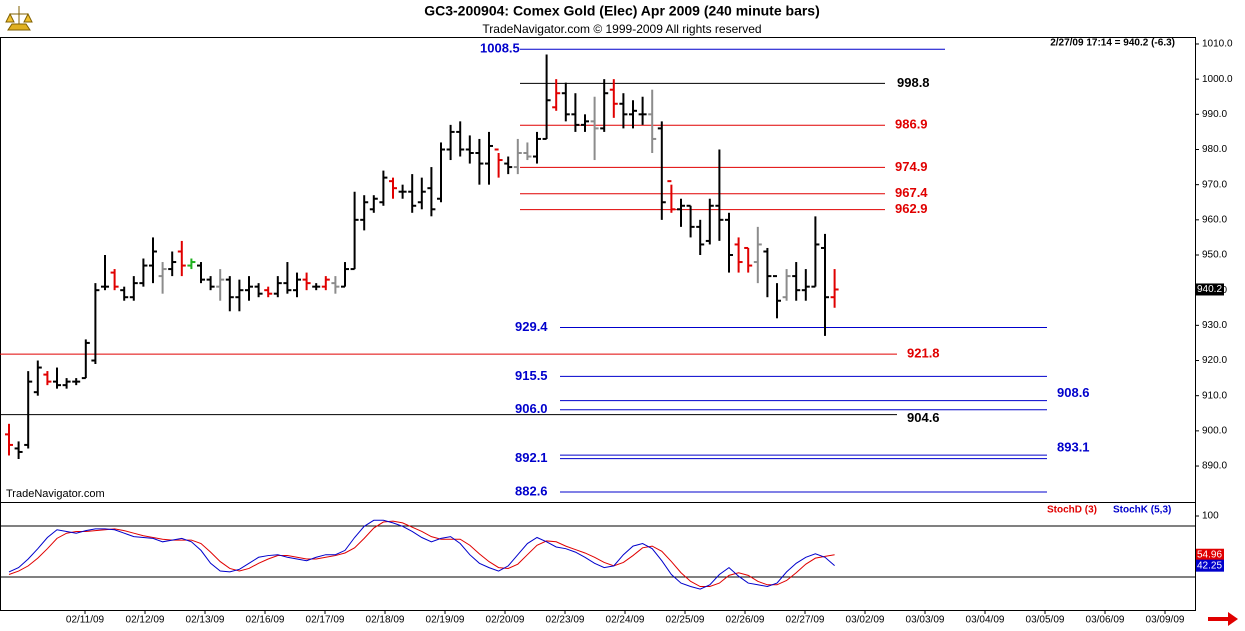  What do you see at coordinates (1105, 620) in the screenshot?
I see `x-tick-label: 03/06/09` at bounding box center [1105, 620].